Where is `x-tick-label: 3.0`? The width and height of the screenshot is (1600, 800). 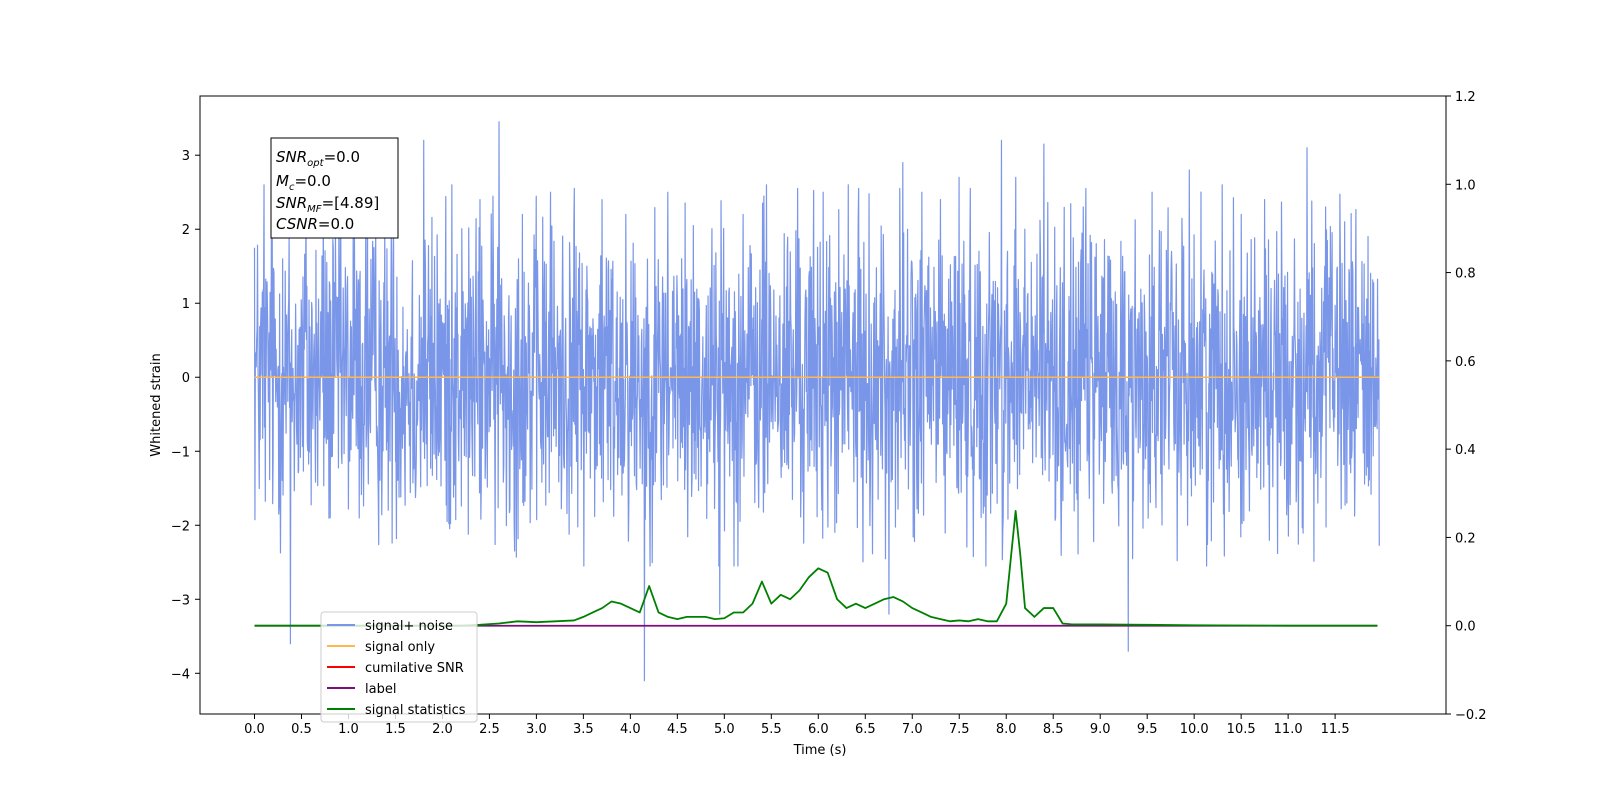
x-tick-label: 3.0 is located at coordinates (536, 729).